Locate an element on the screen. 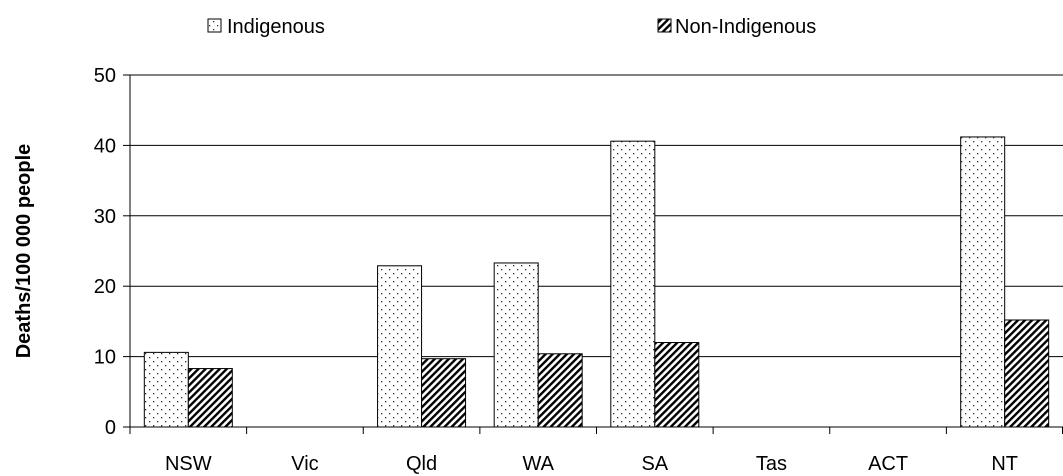 This screenshot has width=1063, height=476. x-tick-label: ACT is located at coordinates (888, 464).